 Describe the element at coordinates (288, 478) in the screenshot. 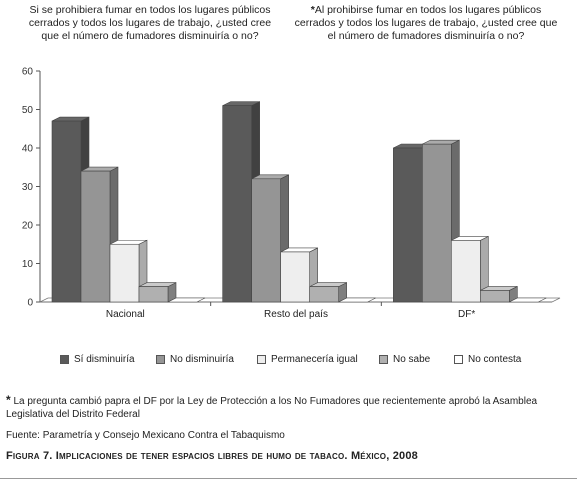

I see `bottom-rule` at that location.